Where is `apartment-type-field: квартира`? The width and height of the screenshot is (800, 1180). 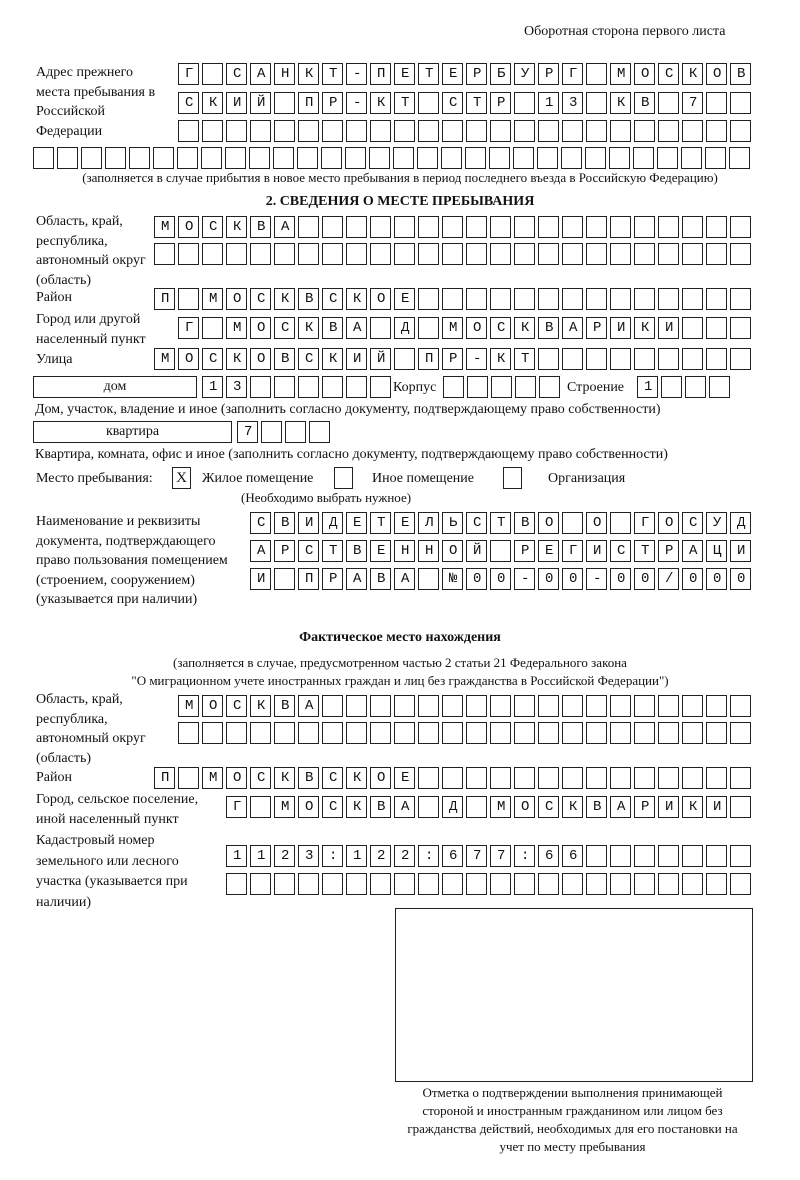
apartment-type-field: квартира is located at coordinates (132, 432).